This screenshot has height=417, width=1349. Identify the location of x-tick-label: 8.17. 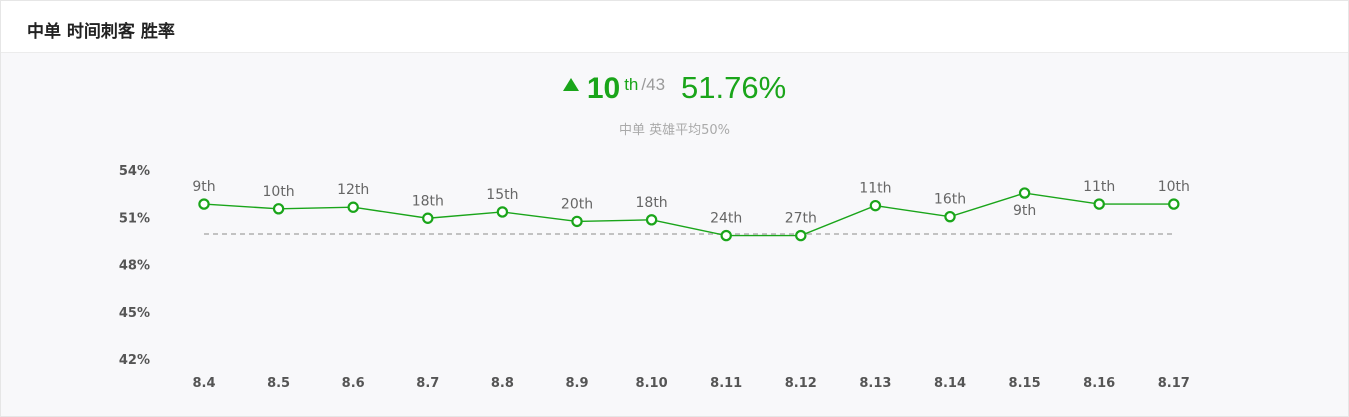
(1174, 383).